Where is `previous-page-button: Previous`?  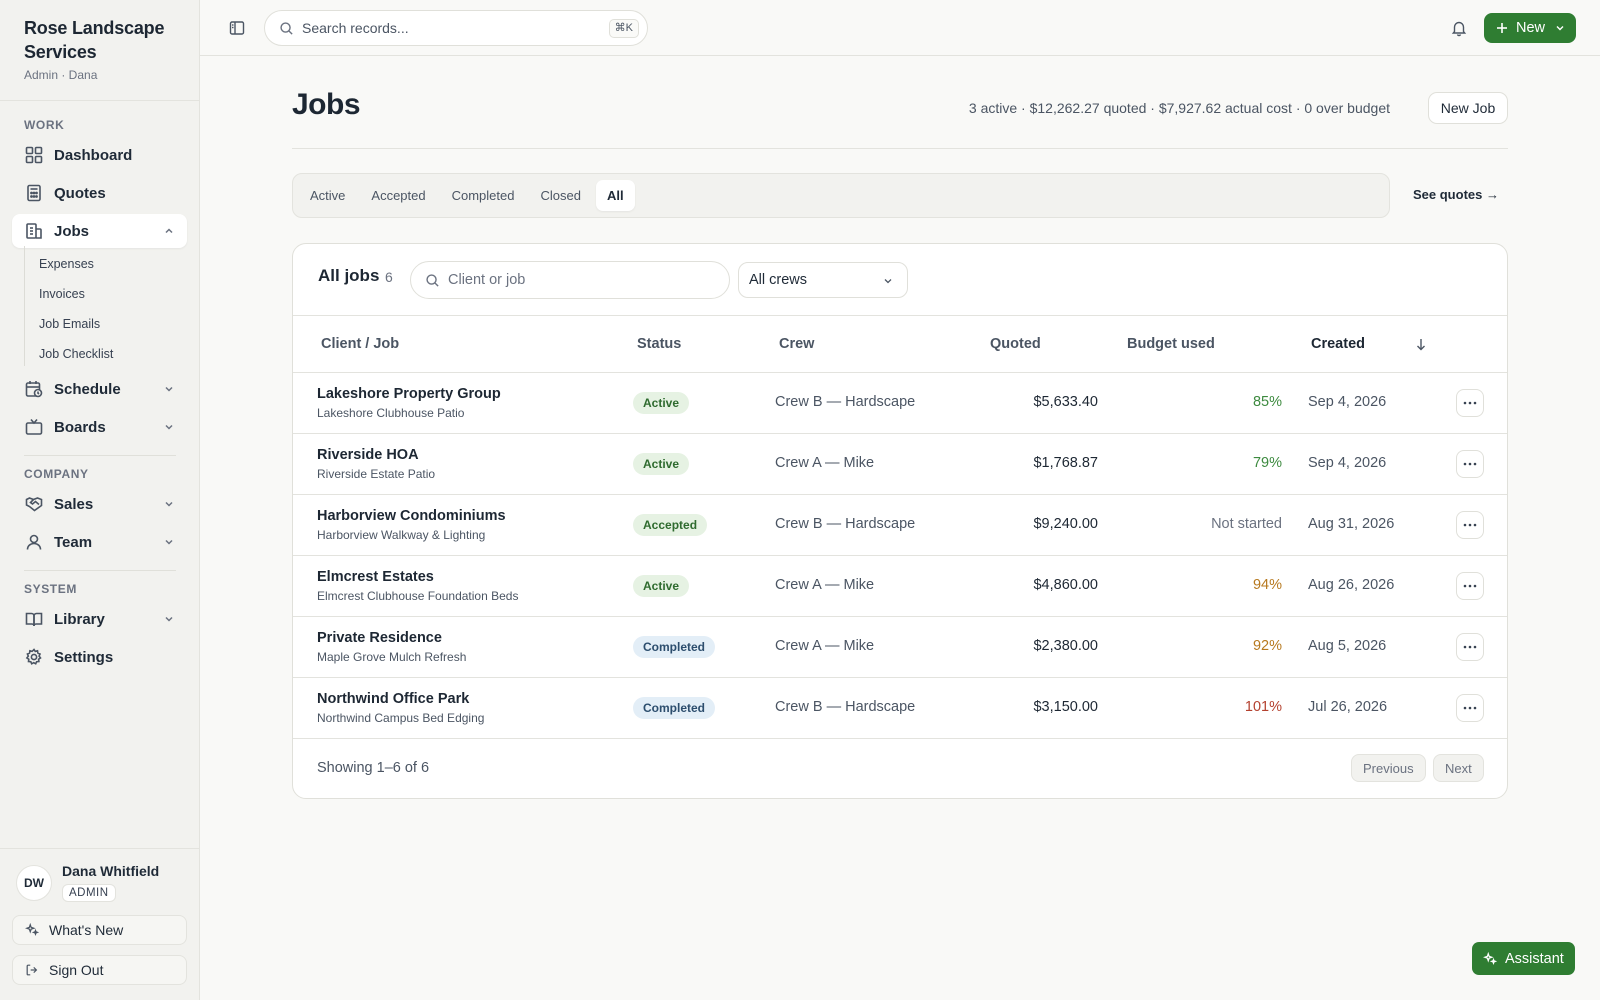 previous-page-button: Previous is located at coordinates (1388, 768).